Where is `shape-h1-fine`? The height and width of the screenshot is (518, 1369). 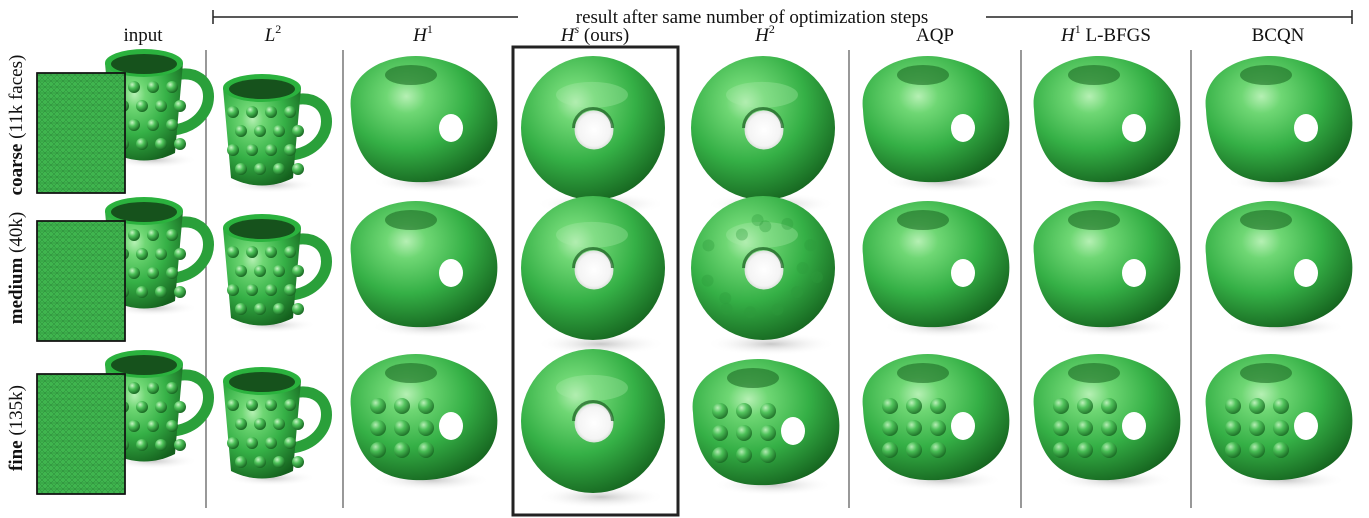
shape-h1-fine is located at coordinates (424, 422).